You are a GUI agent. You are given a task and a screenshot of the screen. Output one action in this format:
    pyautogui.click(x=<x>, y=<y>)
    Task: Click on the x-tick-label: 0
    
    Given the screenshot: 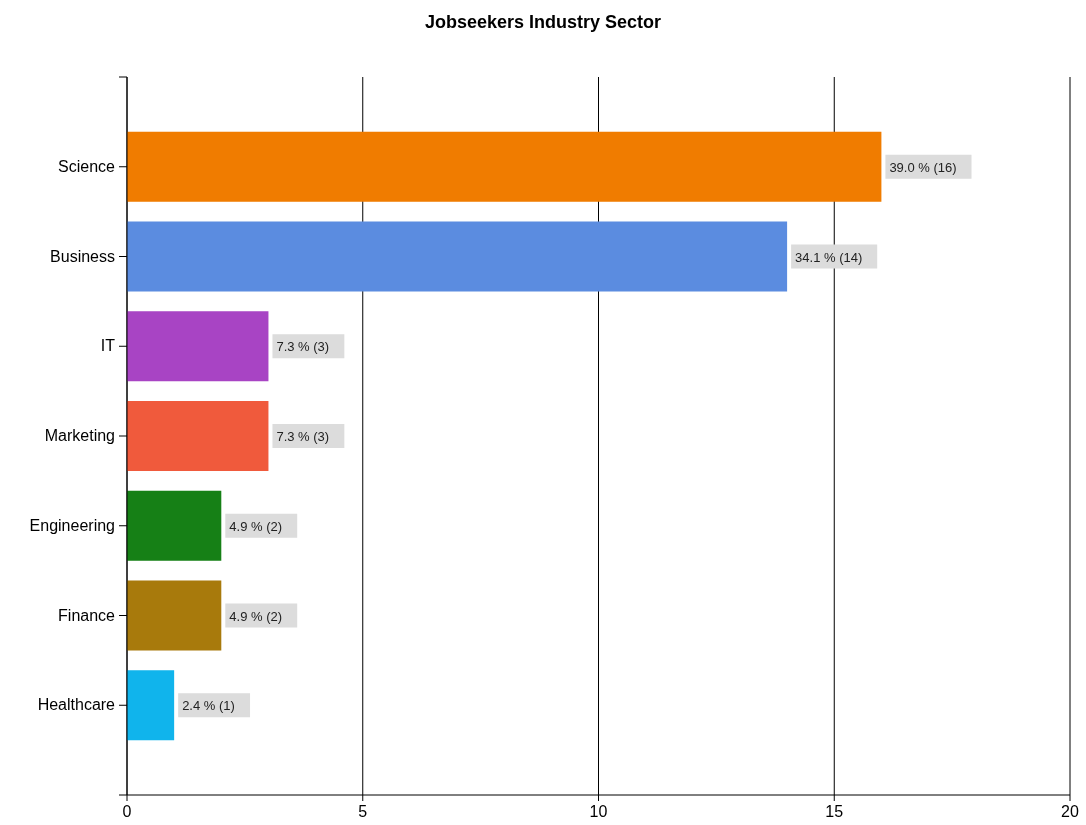 What is the action you would take?
    pyautogui.click(x=127, y=811)
    